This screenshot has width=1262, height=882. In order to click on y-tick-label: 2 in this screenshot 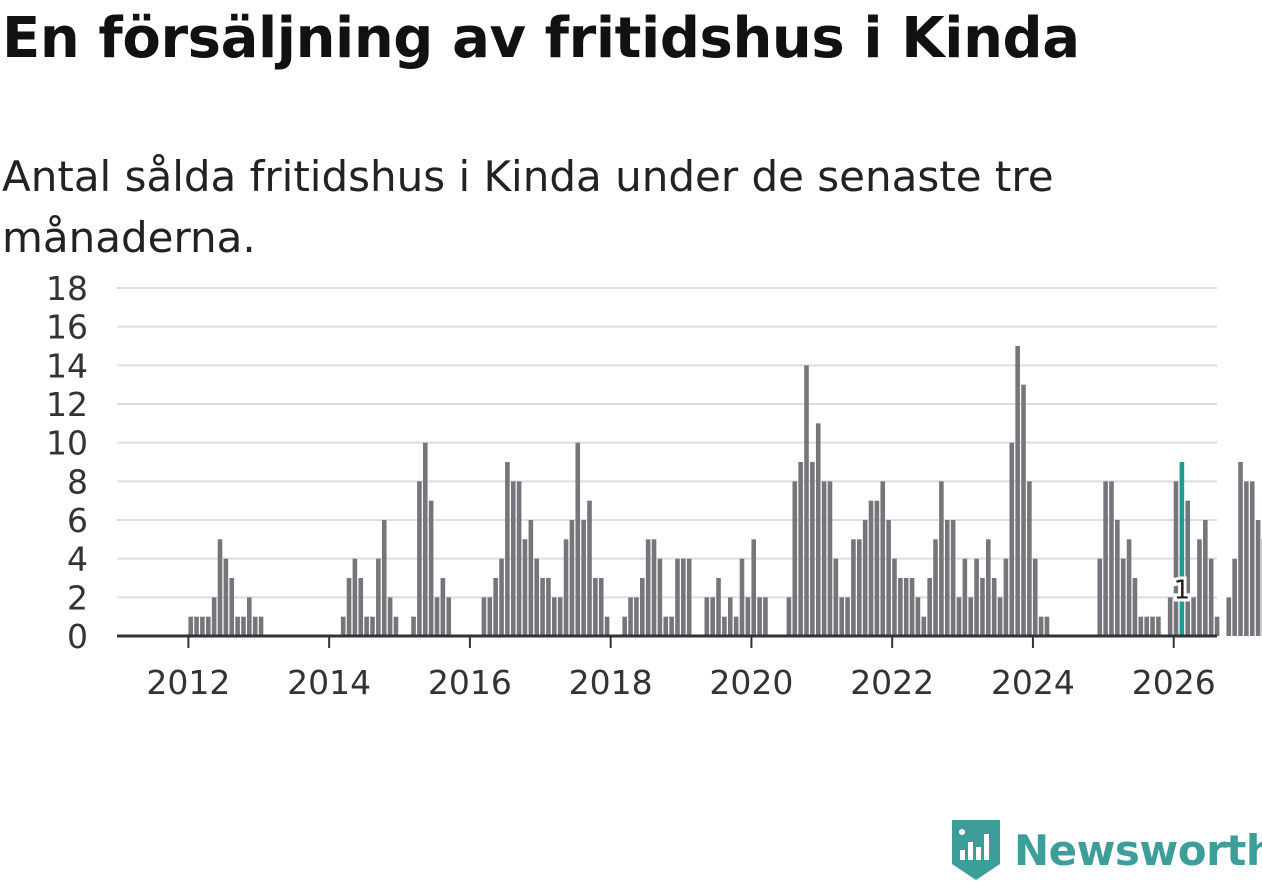, I will do `click(77, 597)`.